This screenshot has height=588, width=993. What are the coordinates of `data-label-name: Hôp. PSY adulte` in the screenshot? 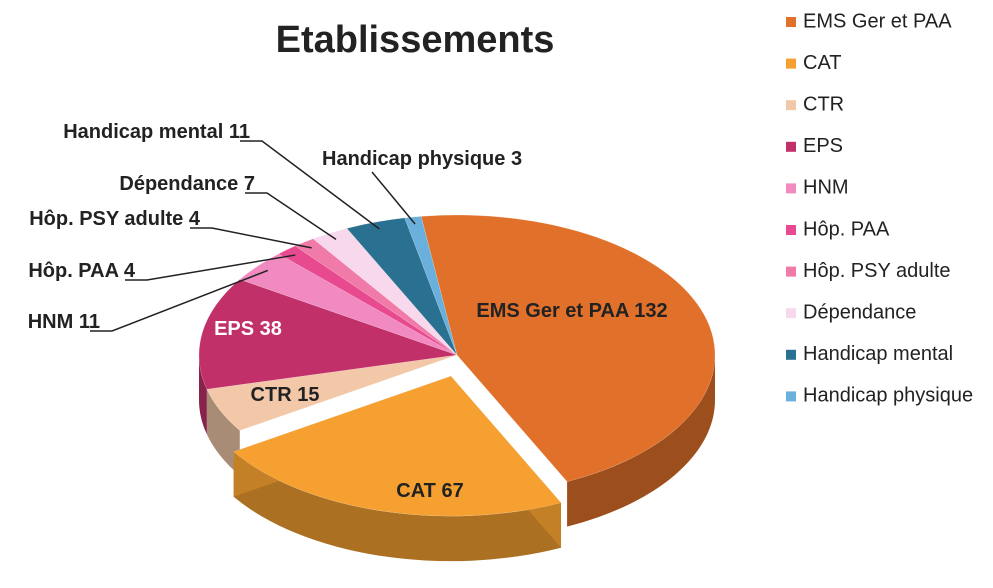 It's located at (106, 219).